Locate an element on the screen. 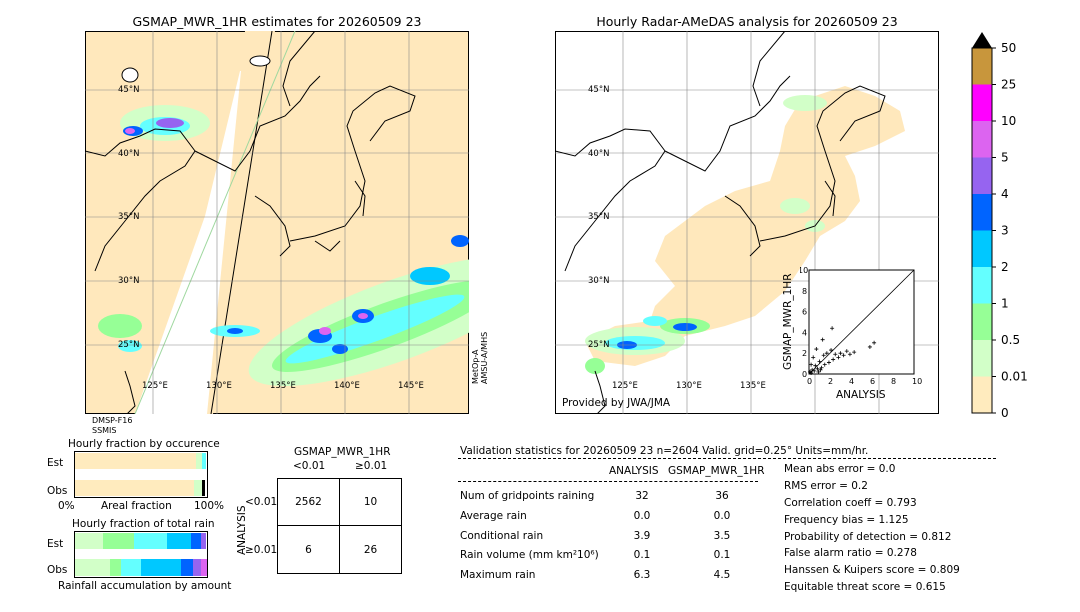  validation-table-divider is located at coordinates (608, 481).